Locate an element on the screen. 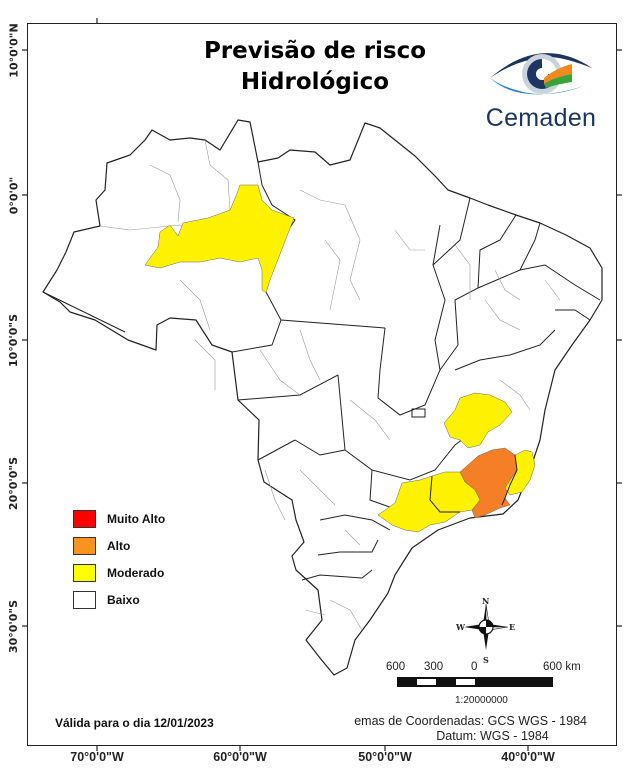  legend-swatch-alto is located at coordinates (84, 545).